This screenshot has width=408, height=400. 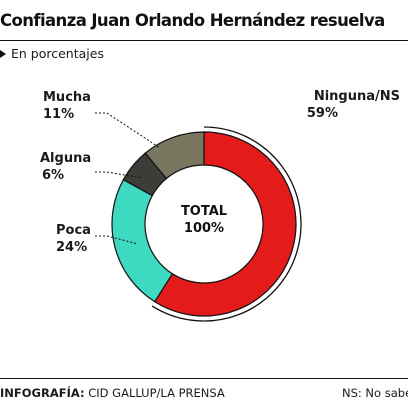 What do you see at coordinates (204, 211) in the screenshot?
I see `center-total-label: TOTAL` at bounding box center [204, 211].